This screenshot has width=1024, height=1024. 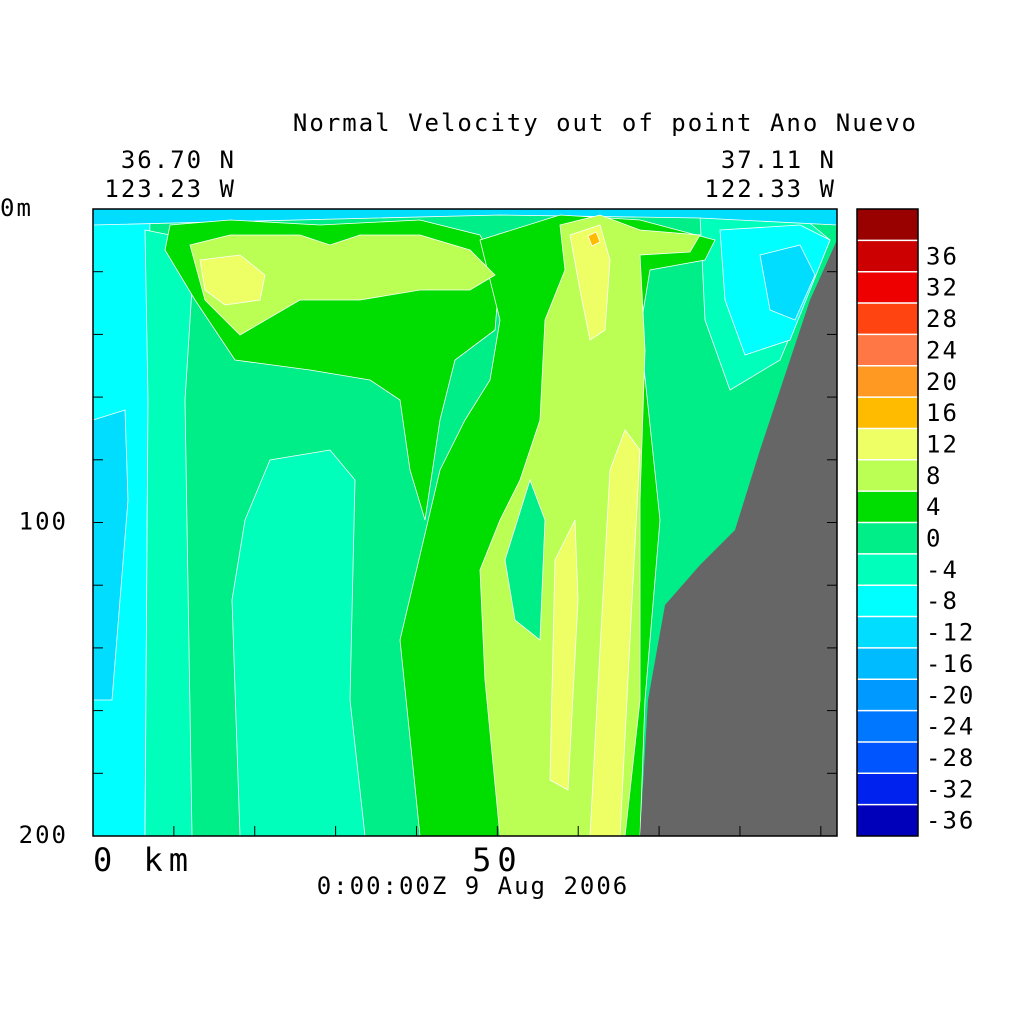 What do you see at coordinates (942, 350) in the screenshot?
I see `colorbar-label: 24` at bounding box center [942, 350].